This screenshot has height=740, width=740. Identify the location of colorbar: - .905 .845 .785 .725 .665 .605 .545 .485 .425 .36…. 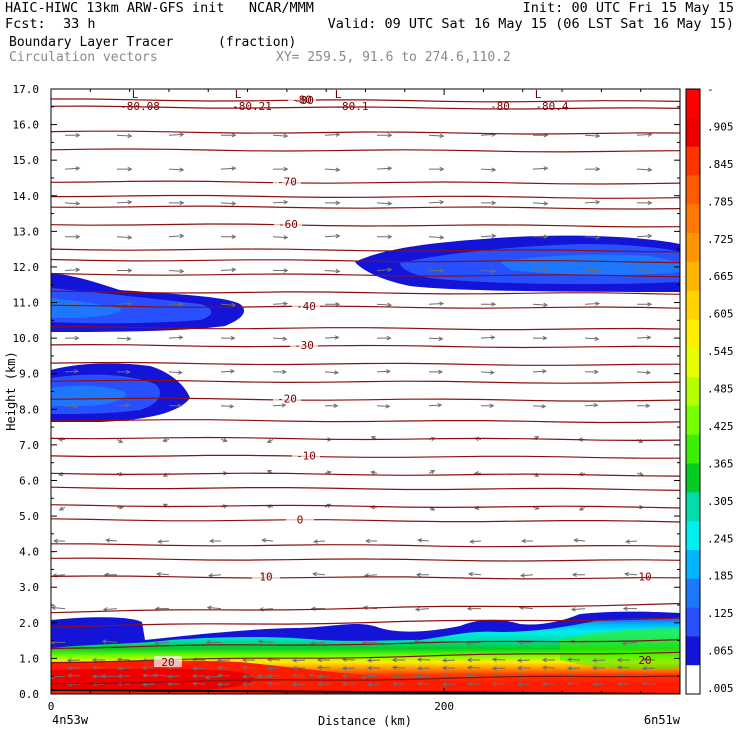
(709, 389).